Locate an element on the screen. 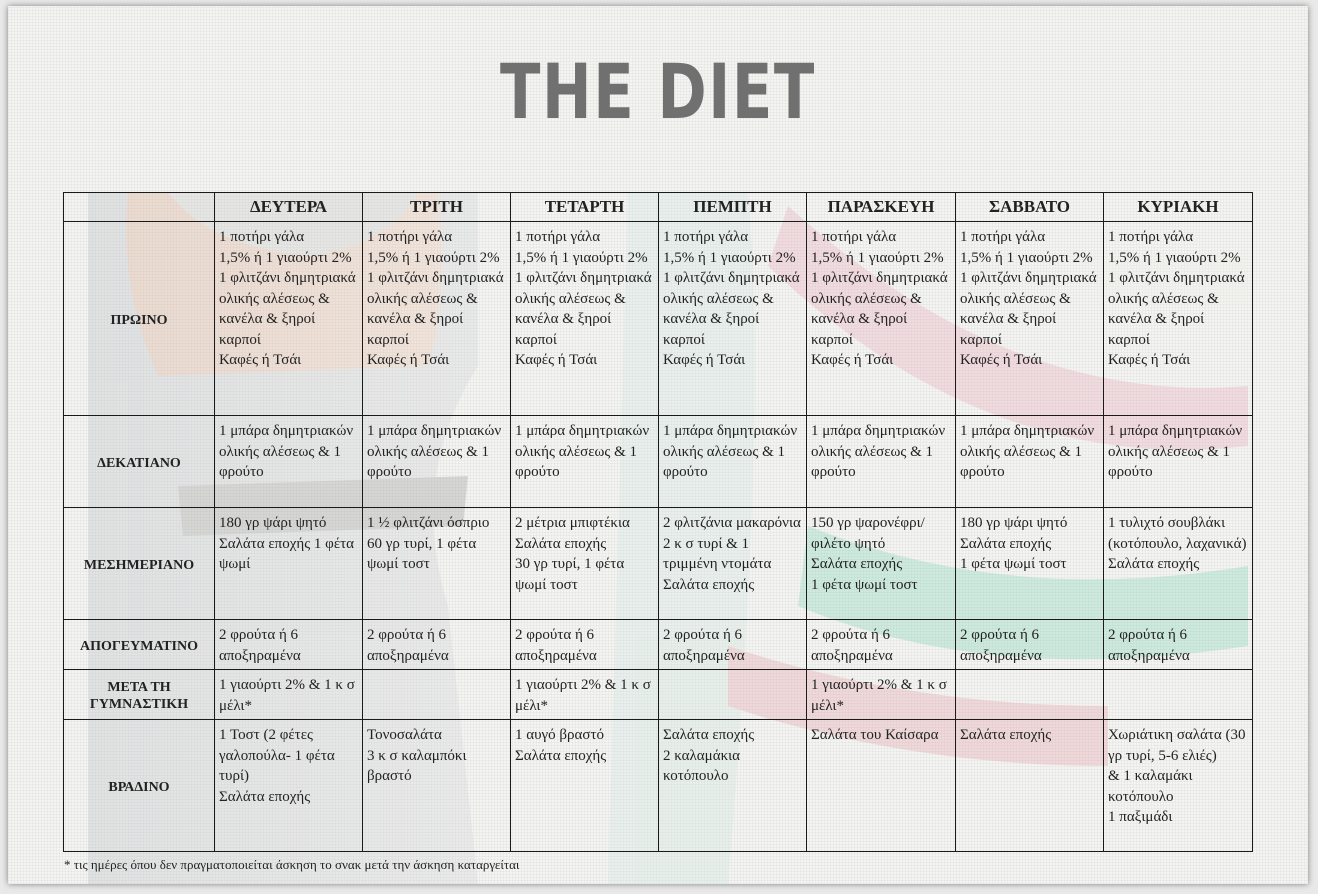 The image size is (1318, 894). meal-label: ΑΠΟΓΕΥΜΑΤΙΝΟ is located at coordinates (139, 644).